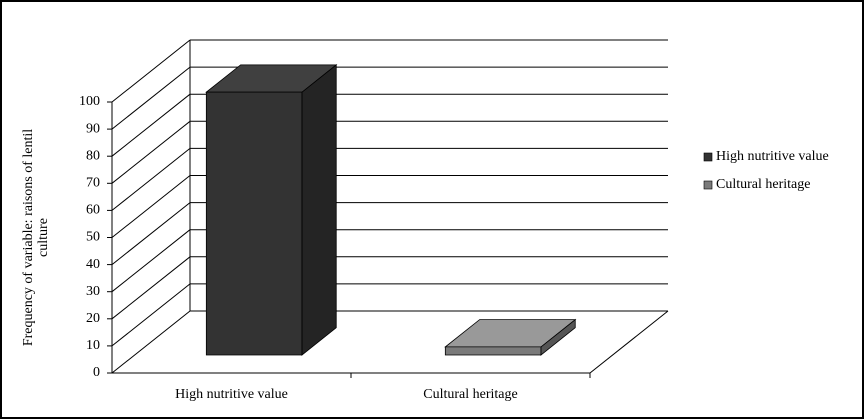  I want to click on y-tick-label: 40, so click(93, 264).